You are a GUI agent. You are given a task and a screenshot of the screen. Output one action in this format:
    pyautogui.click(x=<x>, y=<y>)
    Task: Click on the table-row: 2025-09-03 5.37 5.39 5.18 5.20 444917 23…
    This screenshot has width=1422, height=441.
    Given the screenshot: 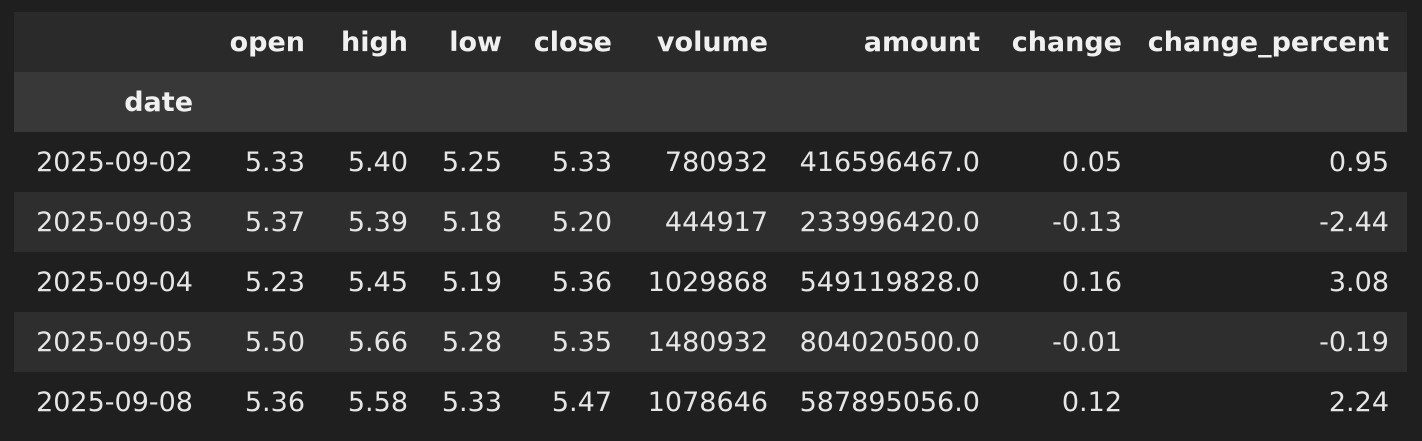 What is the action you would take?
    pyautogui.click(x=710, y=222)
    